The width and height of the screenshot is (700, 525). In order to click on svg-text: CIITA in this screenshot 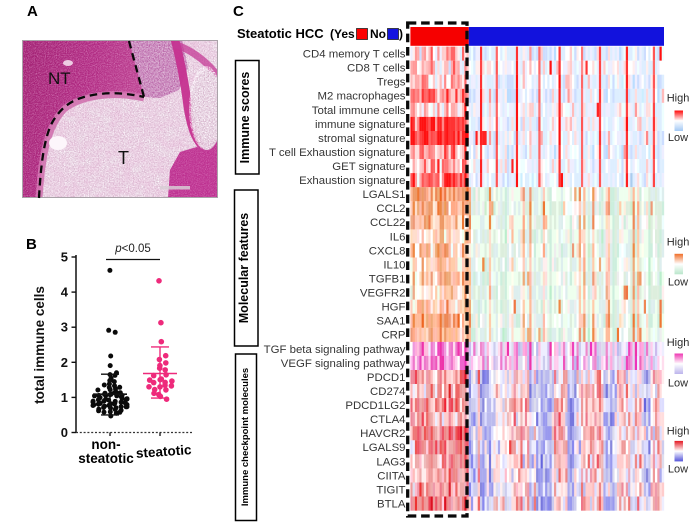, I will do `click(391, 476)`.